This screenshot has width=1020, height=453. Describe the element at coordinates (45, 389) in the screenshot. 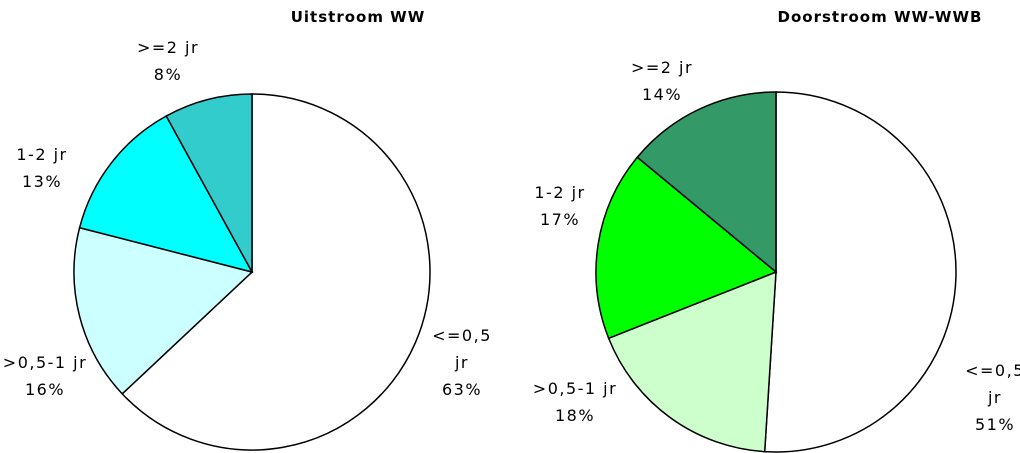

I see `slice-value: 16%` at that location.